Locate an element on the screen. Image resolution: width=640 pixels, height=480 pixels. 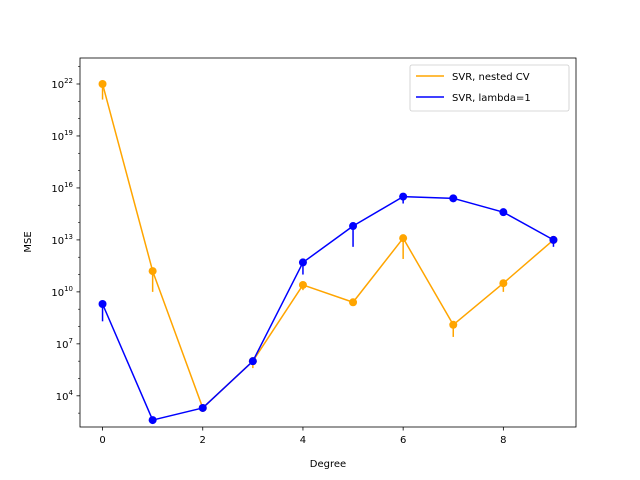
x-tick-label: 6 is located at coordinates (403, 440).